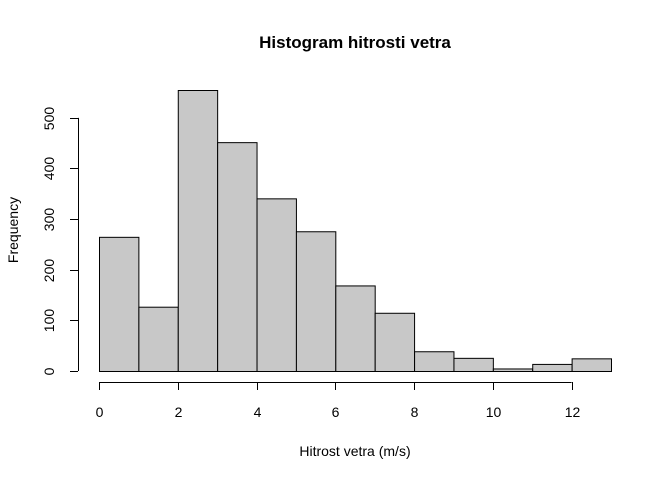 The width and height of the screenshot is (672, 480). Describe the element at coordinates (60, 241) in the screenshot. I see `y-axis: 0 100 200 300 400 500` at that location.